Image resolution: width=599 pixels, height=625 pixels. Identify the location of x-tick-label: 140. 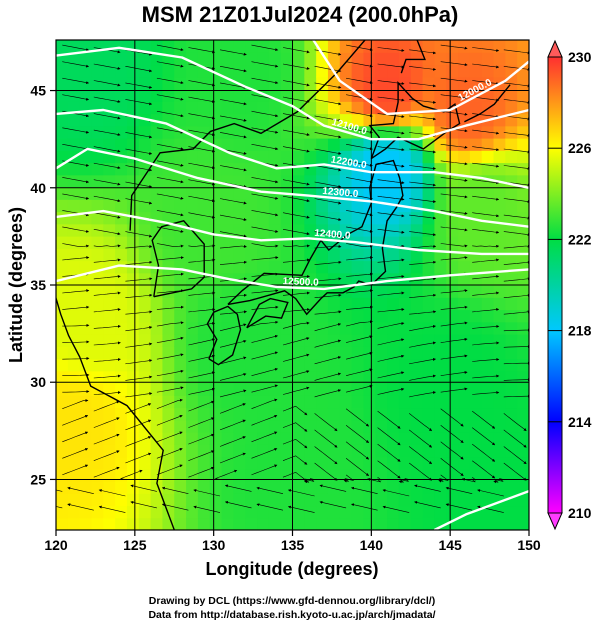
(372, 545).